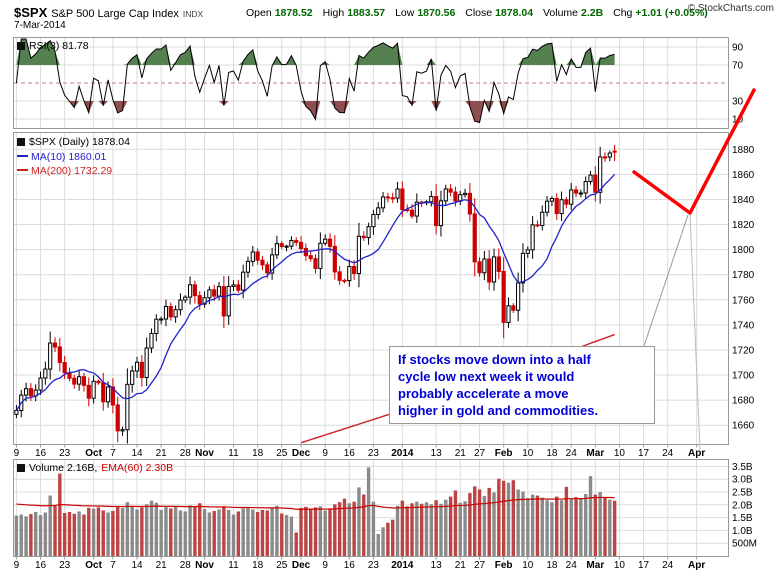 This screenshot has height=586, width=780. I want to click on candlestick-icon, so click(21, 142).